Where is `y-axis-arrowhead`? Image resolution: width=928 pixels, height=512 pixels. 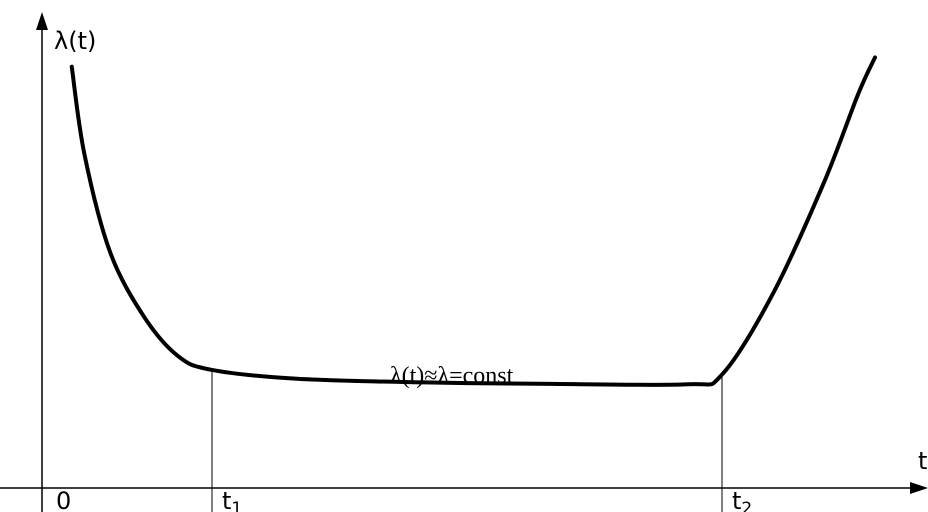
y-axis-arrowhead is located at coordinates (42, 21).